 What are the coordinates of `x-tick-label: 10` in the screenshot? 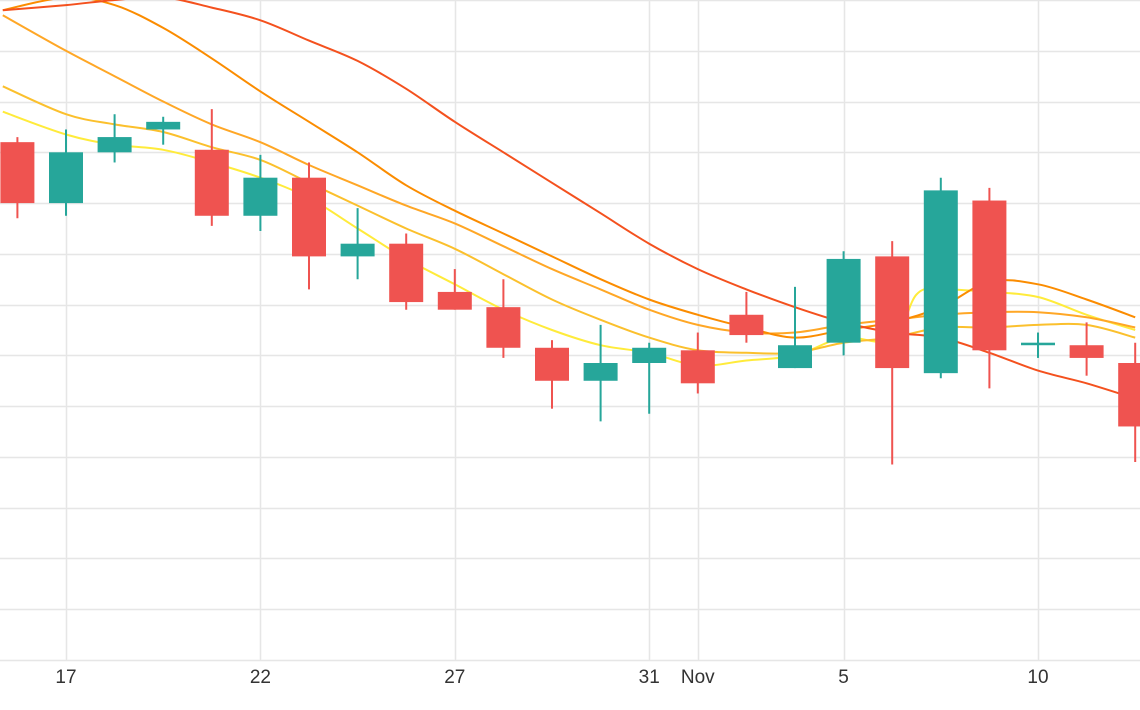 It's located at (1037, 677).